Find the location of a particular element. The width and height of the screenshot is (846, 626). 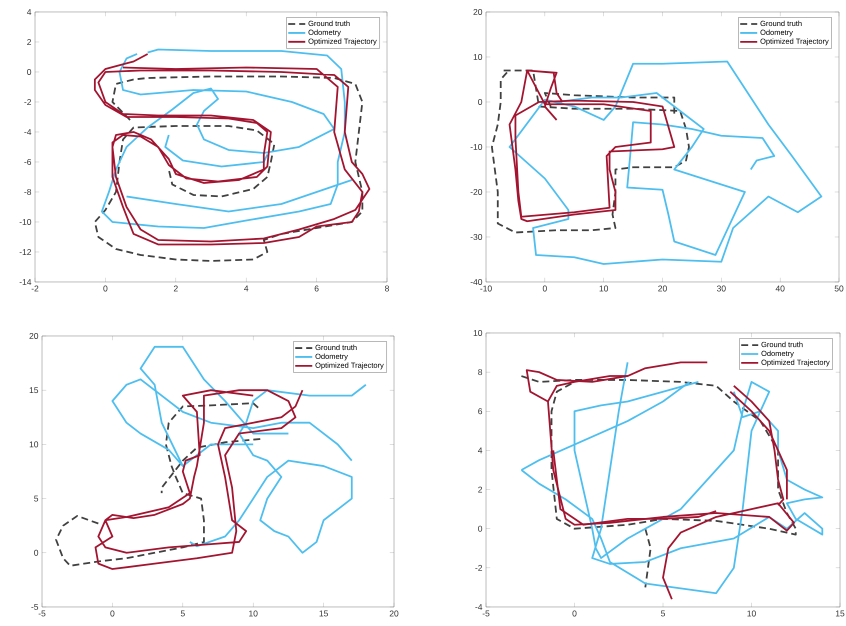

y-tick-label: -12 is located at coordinates (26, 252).